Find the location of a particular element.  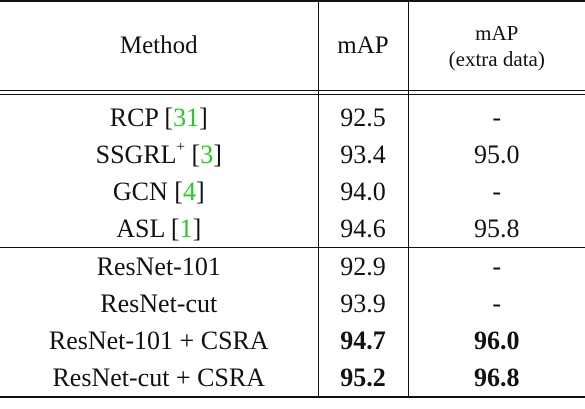

map-cell-best: 95.2 is located at coordinates (362, 378).